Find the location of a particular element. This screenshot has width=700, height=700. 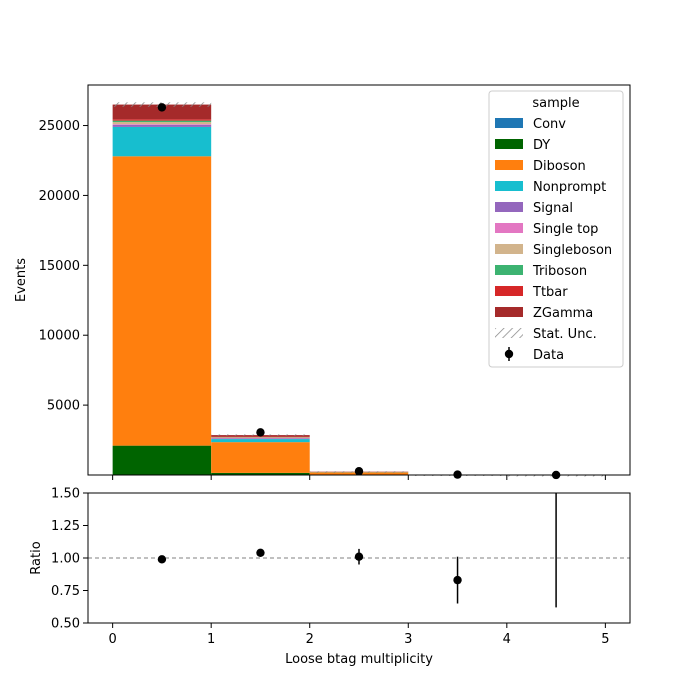

legend-label-signal: Signal is located at coordinates (553, 208).